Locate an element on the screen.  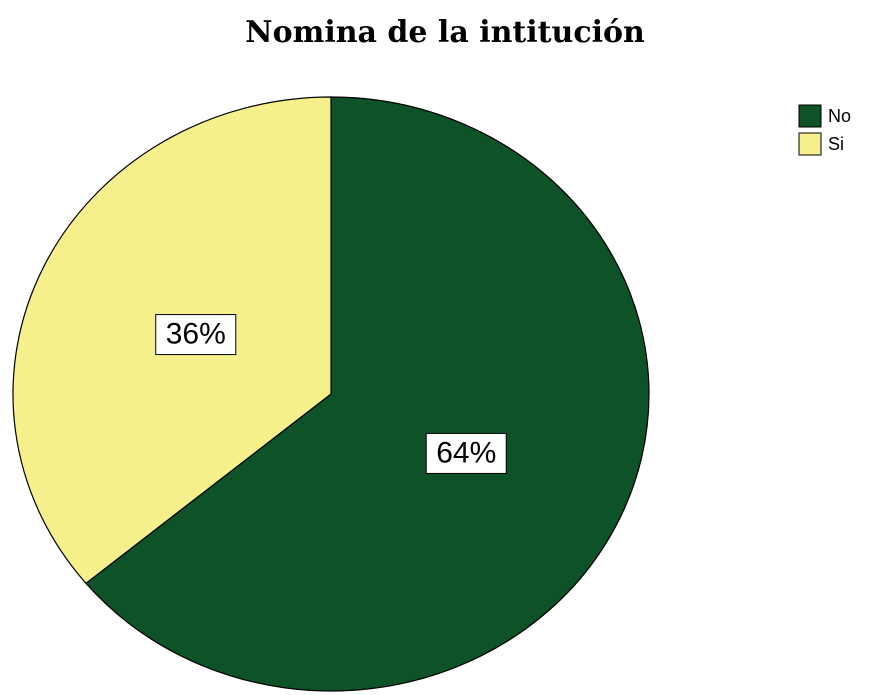
data-label: 64% is located at coordinates (466, 452).